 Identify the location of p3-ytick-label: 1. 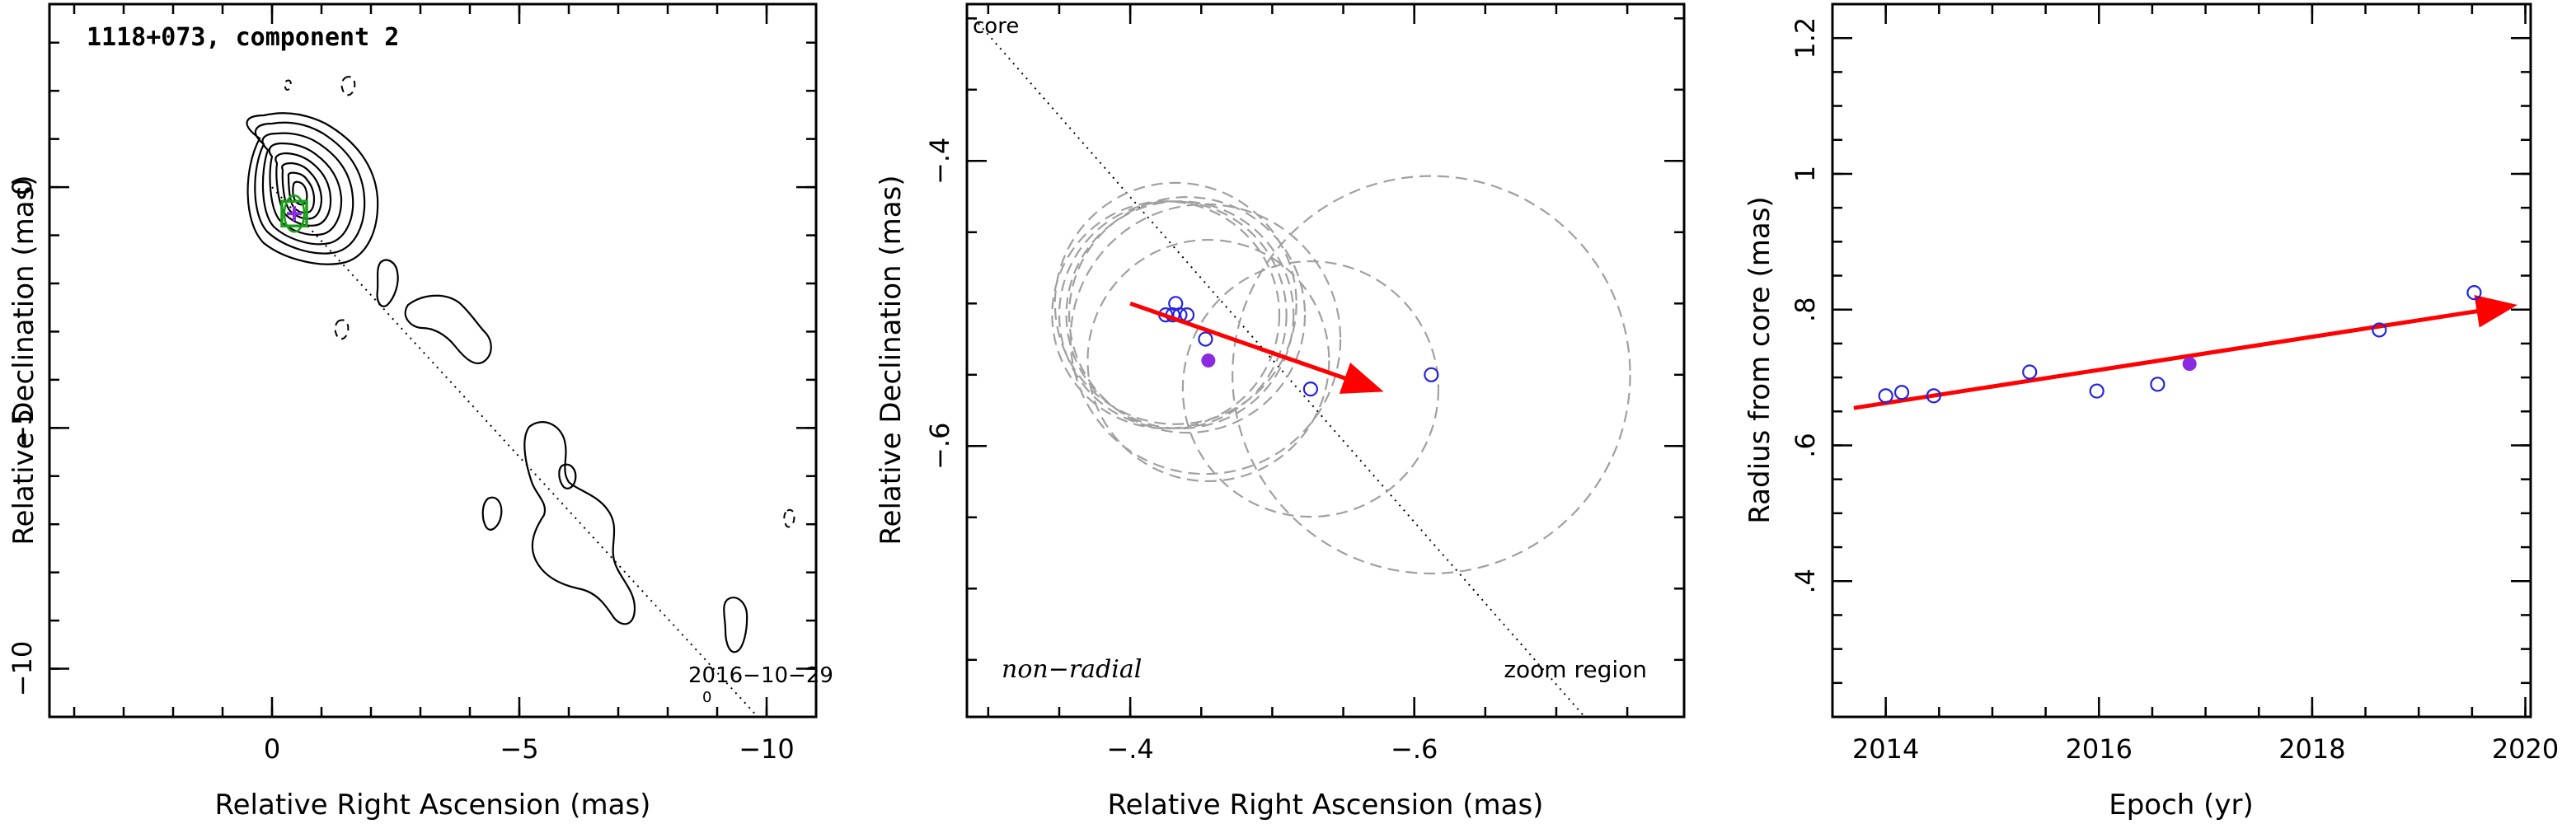
(1805, 174).